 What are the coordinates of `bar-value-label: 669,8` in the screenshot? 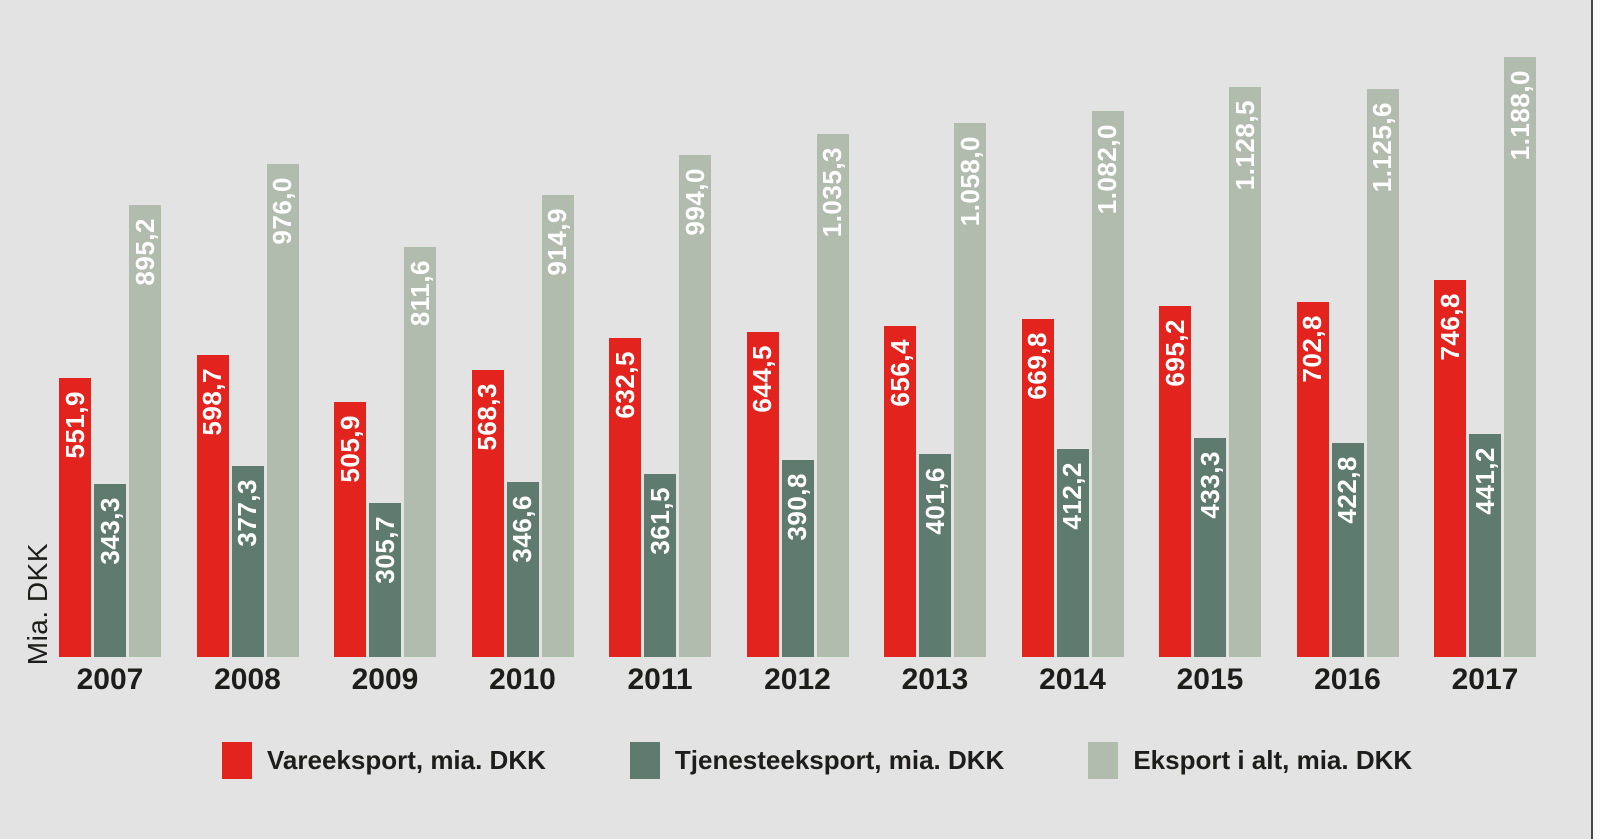 It's located at (1037, 366).